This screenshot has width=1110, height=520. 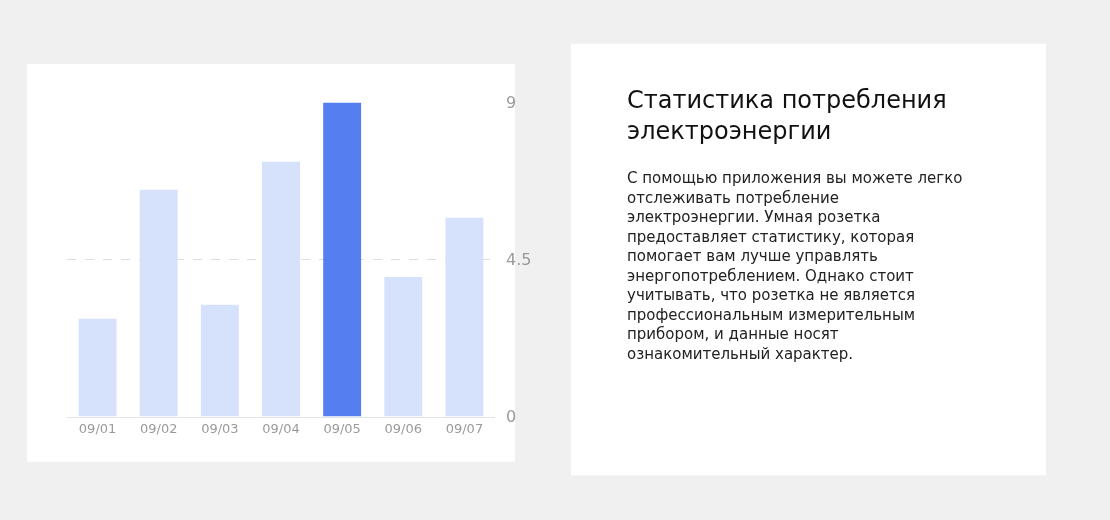 I want to click on text: С помощью приложения вы можете легко отслеживать потребление электроэнергии. Умная розетка предоставляет статистику, которая помогает вам лучше управлять энергопотреблением. Однако стоит учитывать, что розетка не является профессиональным измерительным прибором, и данные носят ознакомительный характер., so click(x=795, y=266).